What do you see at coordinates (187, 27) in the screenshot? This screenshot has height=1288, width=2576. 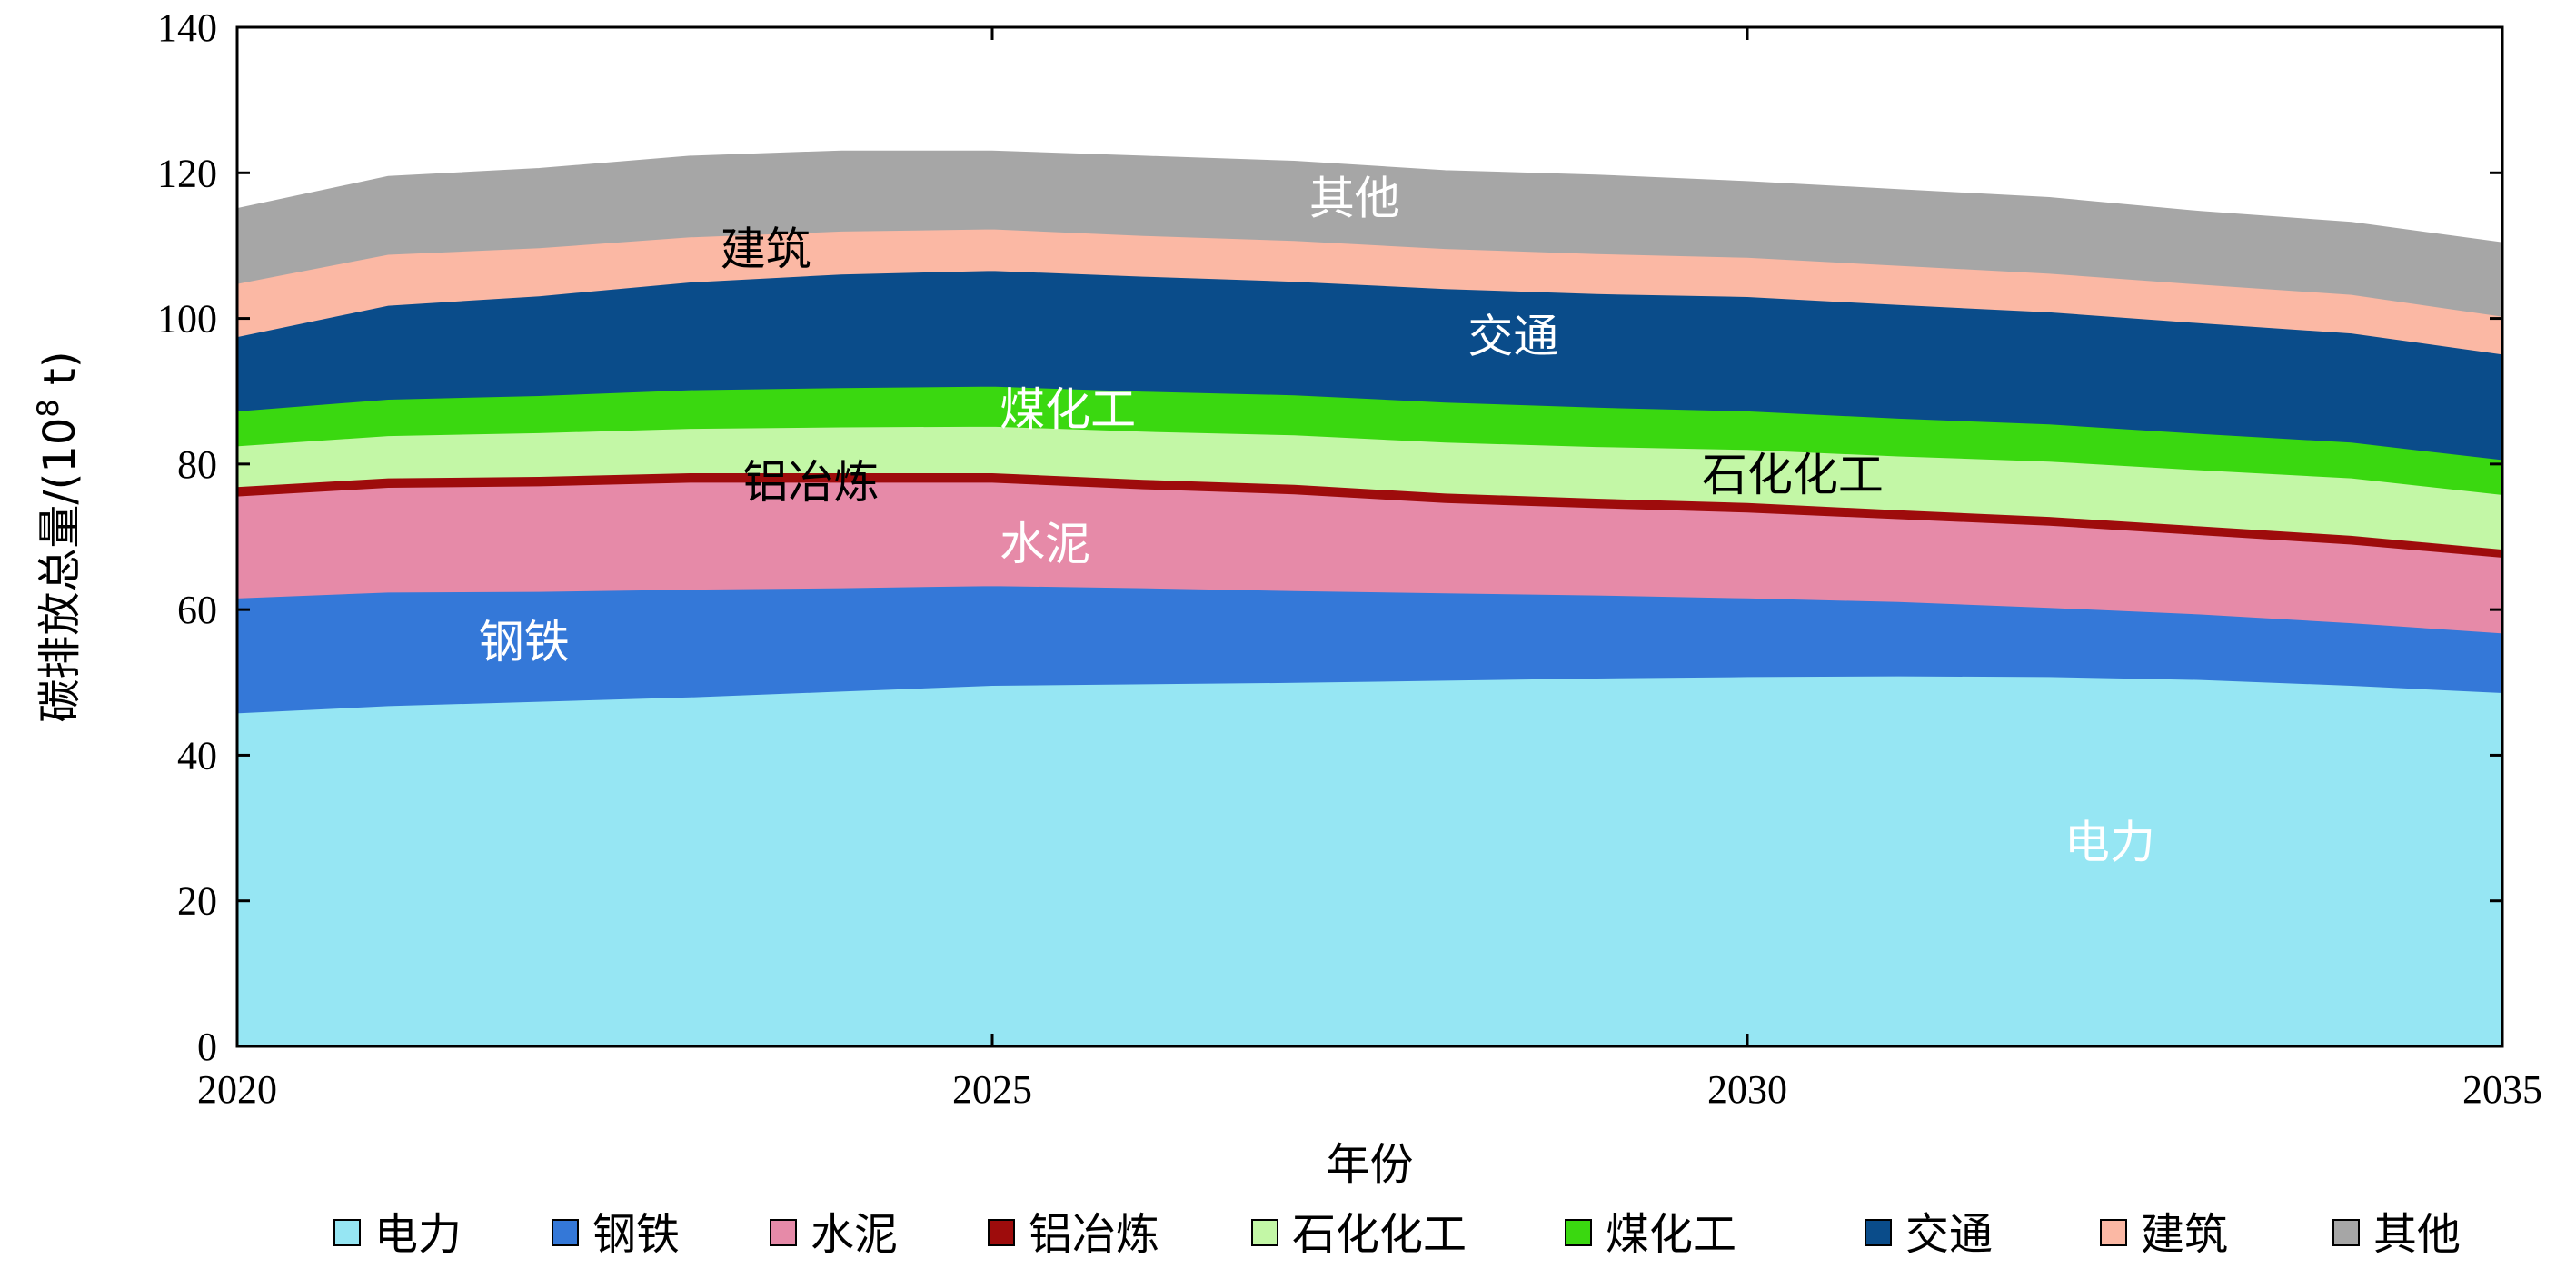 I see `y-tick-label: 140` at bounding box center [187, 27].